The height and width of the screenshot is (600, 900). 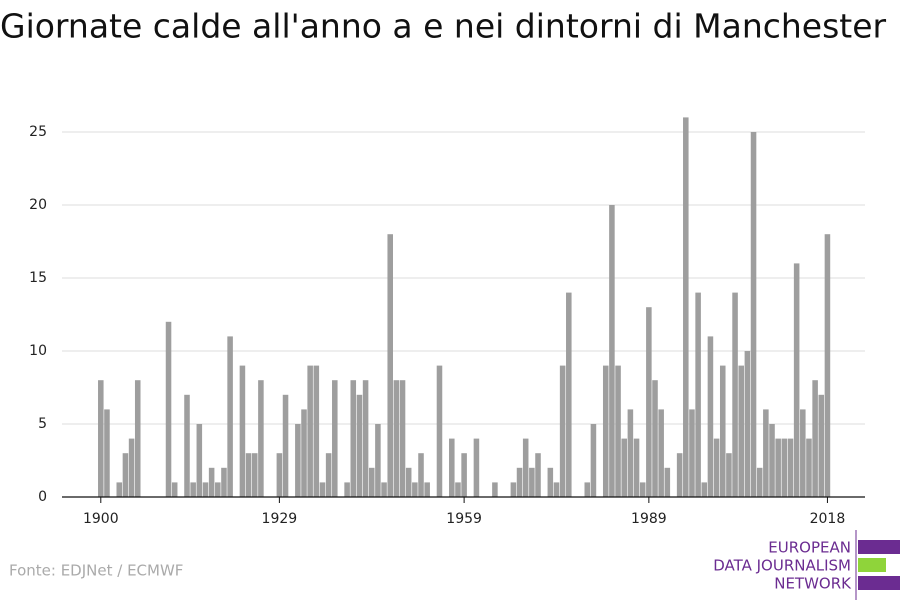 What do you see at coordinates (96, 571) in the screenshot?
I see `source: Fonte: EDJNet / ECMWF` at bounding box center [96, 571].